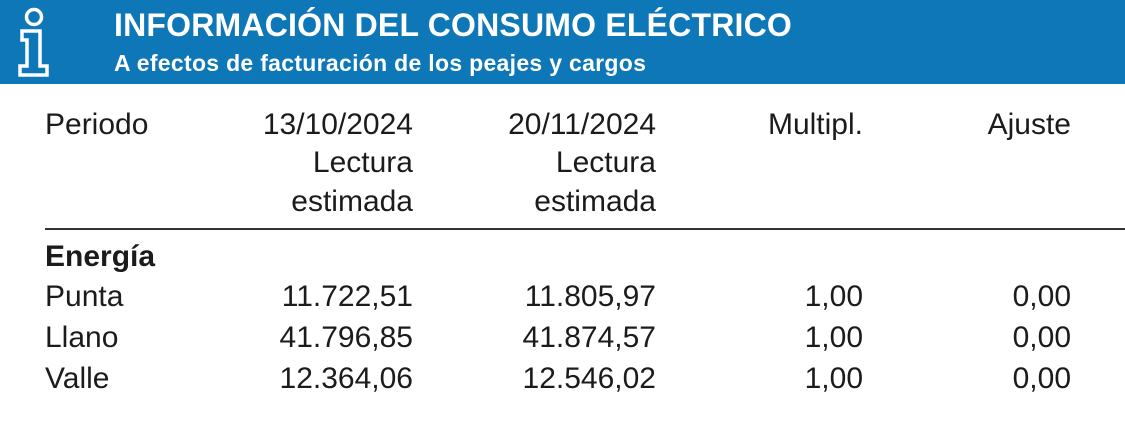 The width and height of the screenshot is (1125, 429). Describe the element at coordinates (605, 162) in the screenshot. I see `column-header-date-2-note: Lectura` at that location.